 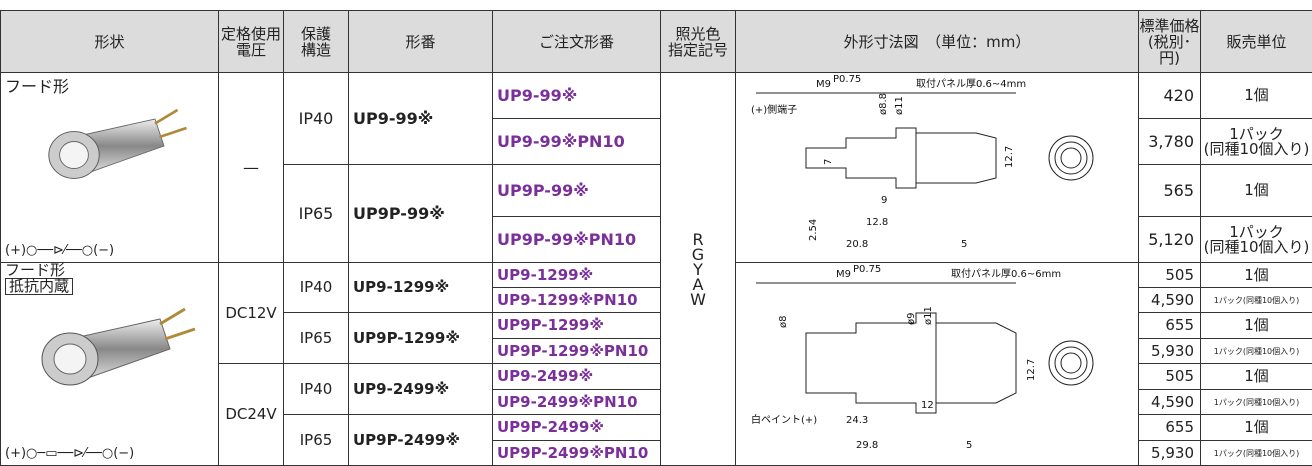 What do you see at coordinates (698, 42) in the screenshot?
I see `header-cell: 照光色 指定記号` at bounding box center [698, 42].